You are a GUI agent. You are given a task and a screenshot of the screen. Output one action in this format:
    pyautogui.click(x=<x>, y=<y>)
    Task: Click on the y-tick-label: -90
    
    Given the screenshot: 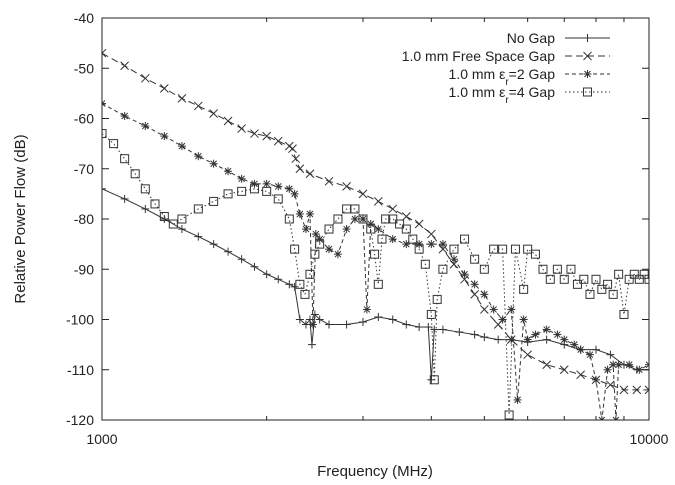 What is the action you would take?
    pyautogui.click(x=84, y=269)
    